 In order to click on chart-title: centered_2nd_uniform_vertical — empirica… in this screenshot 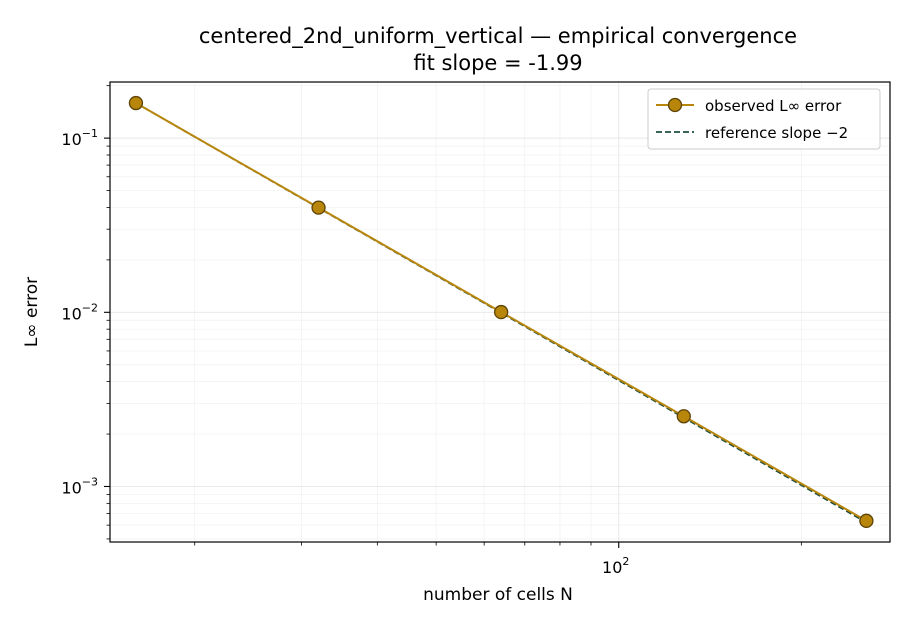, I will do `click(498, 36)`.